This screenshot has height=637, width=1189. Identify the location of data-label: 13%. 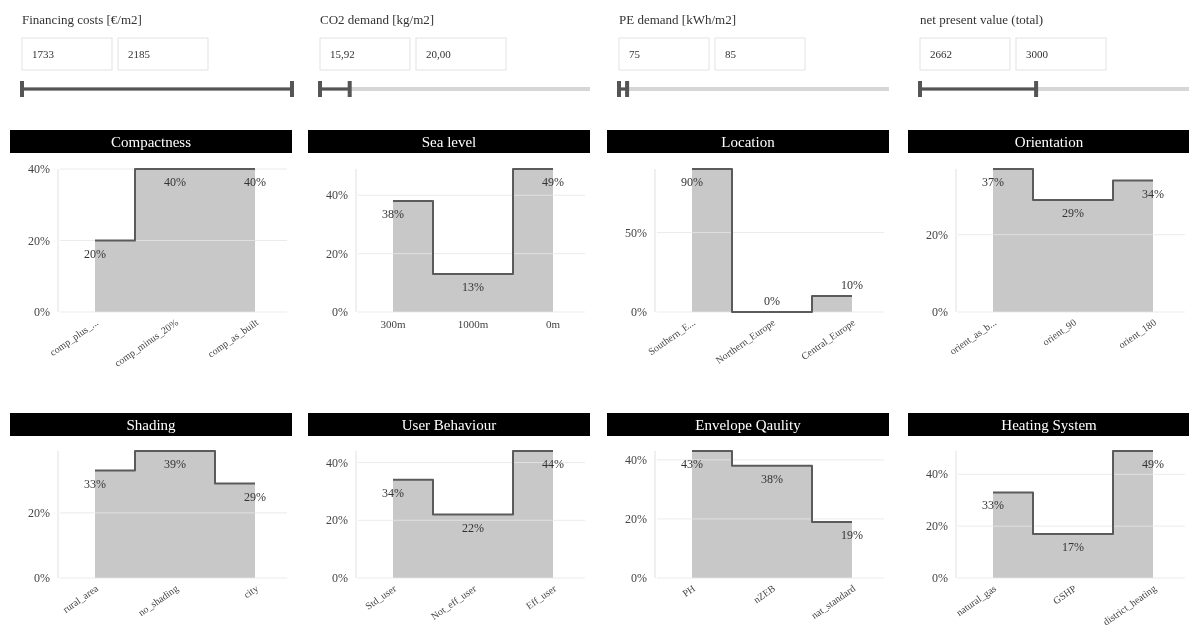
(473, 287).